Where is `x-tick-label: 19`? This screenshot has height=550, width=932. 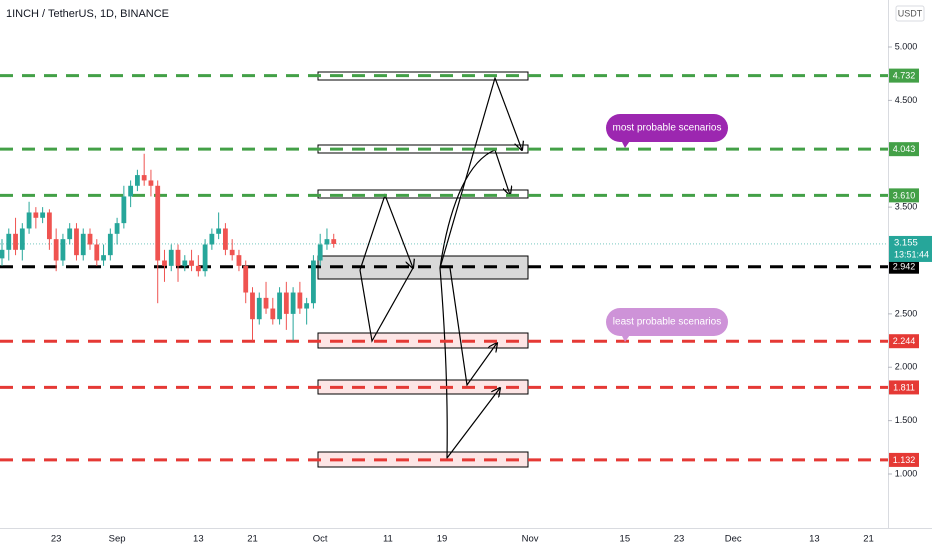
x-tick-label: 19 is located at coordinates (442, 539).